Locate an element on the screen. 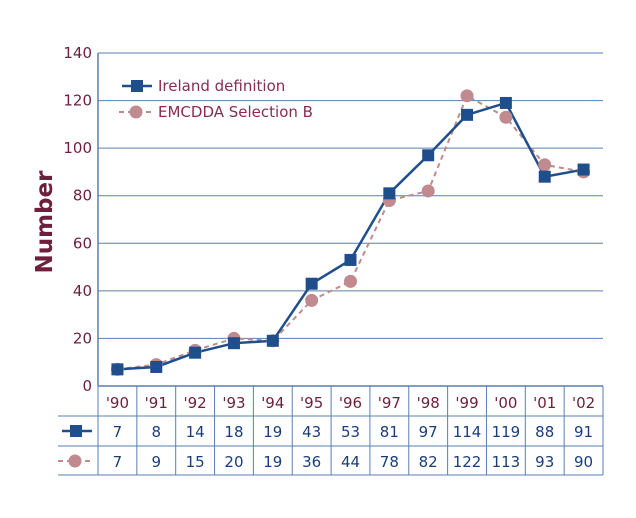  y-tick-label: 0 is located at coordinates (87, 386).